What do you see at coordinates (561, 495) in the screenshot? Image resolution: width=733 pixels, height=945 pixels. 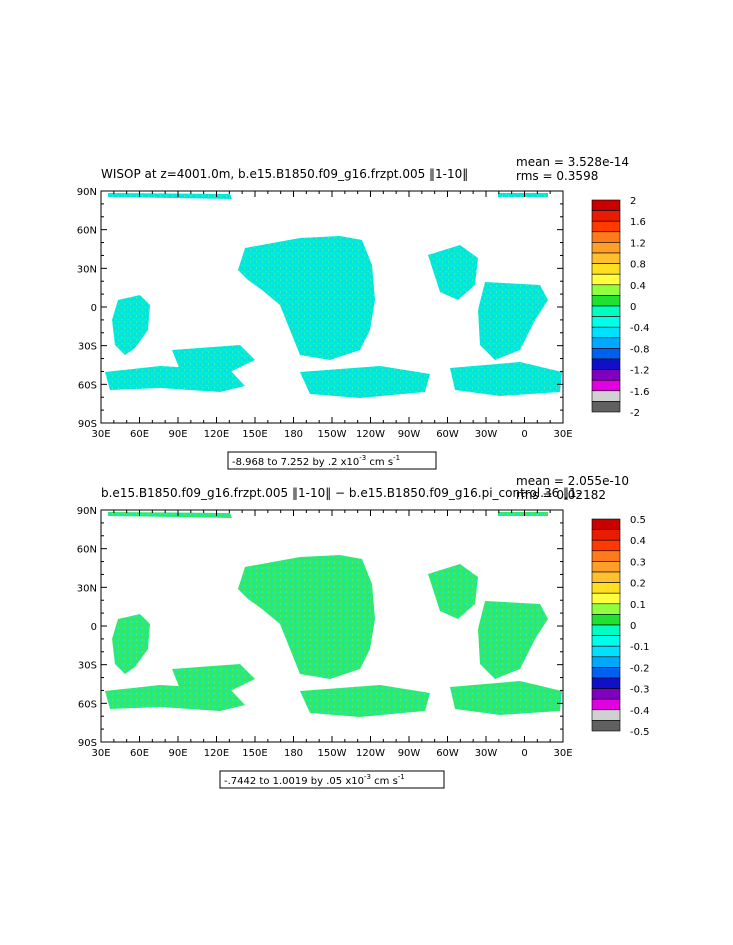 I see `rms-stat: rms = 0.02182` at bounding box center [561, 495].